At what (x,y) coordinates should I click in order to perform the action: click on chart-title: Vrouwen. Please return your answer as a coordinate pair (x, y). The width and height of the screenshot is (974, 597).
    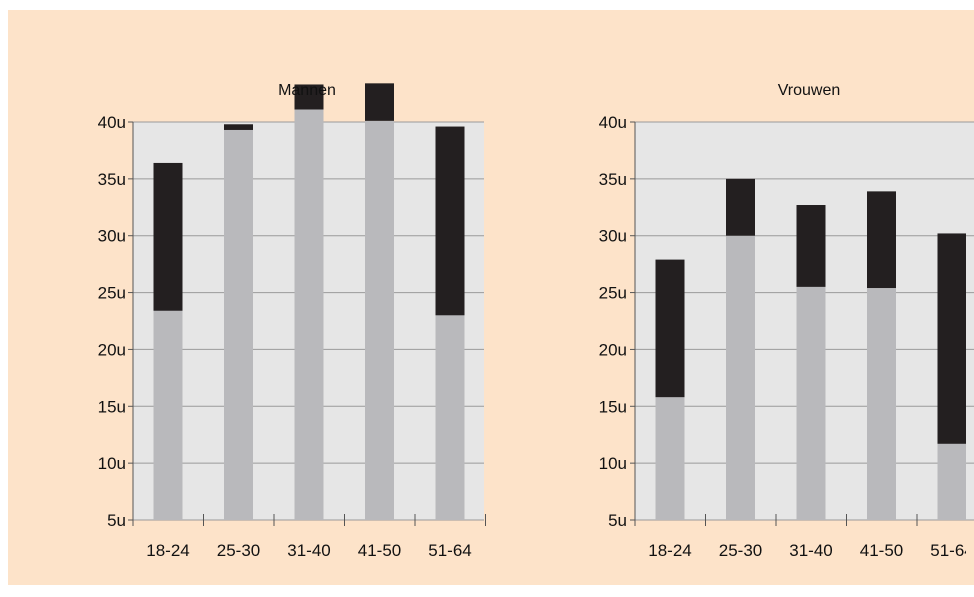
    Looking at the image, I should click on (809, 90).